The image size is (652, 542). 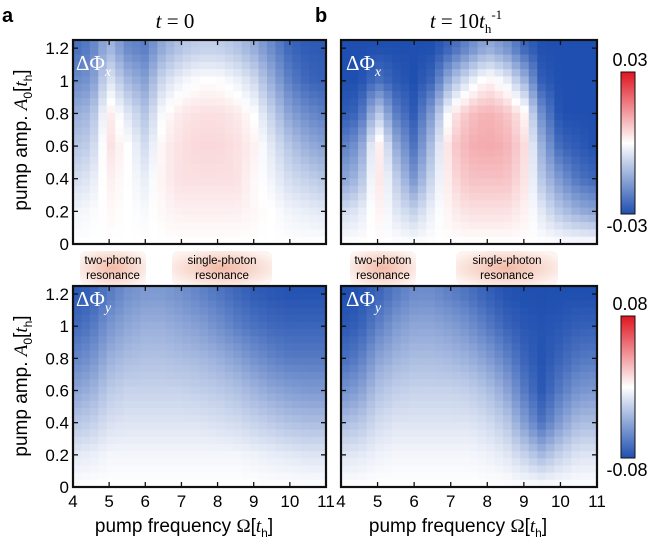 I want to click on ylabel-bottom-var: A, so click(x=21, y=351).